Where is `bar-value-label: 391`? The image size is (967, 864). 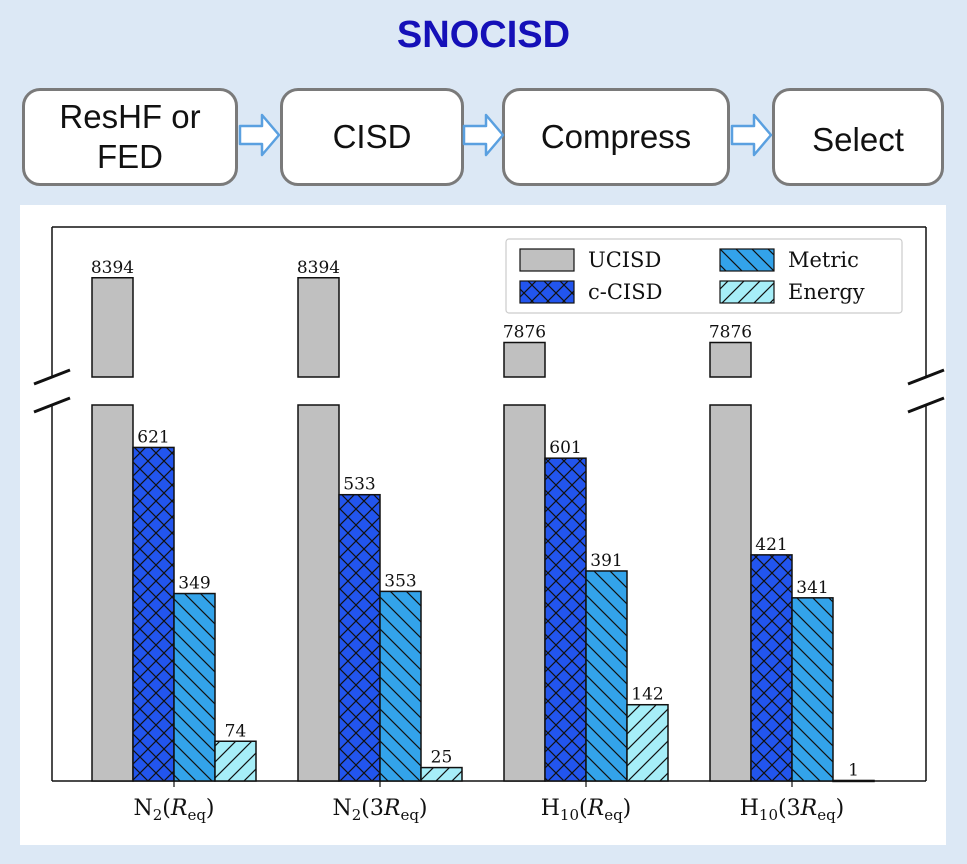
bar-value-label: 391 is located at coordinates (606, 561).